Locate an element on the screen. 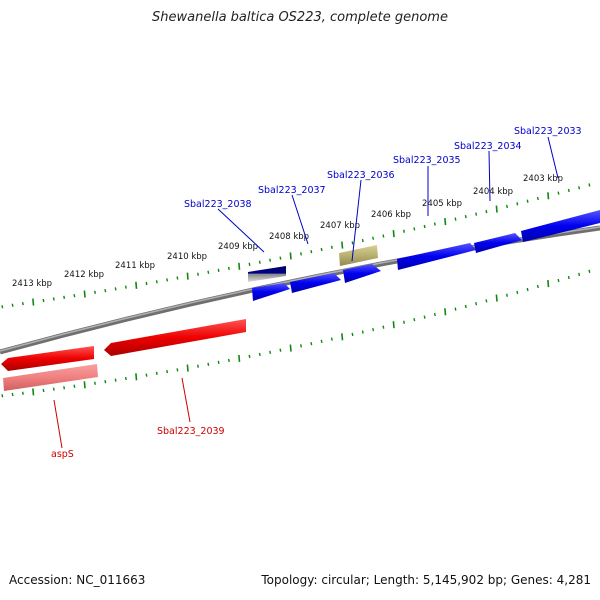  gene-arrow-sbal223-2036-pseudo is located at coordinates (358, 255).